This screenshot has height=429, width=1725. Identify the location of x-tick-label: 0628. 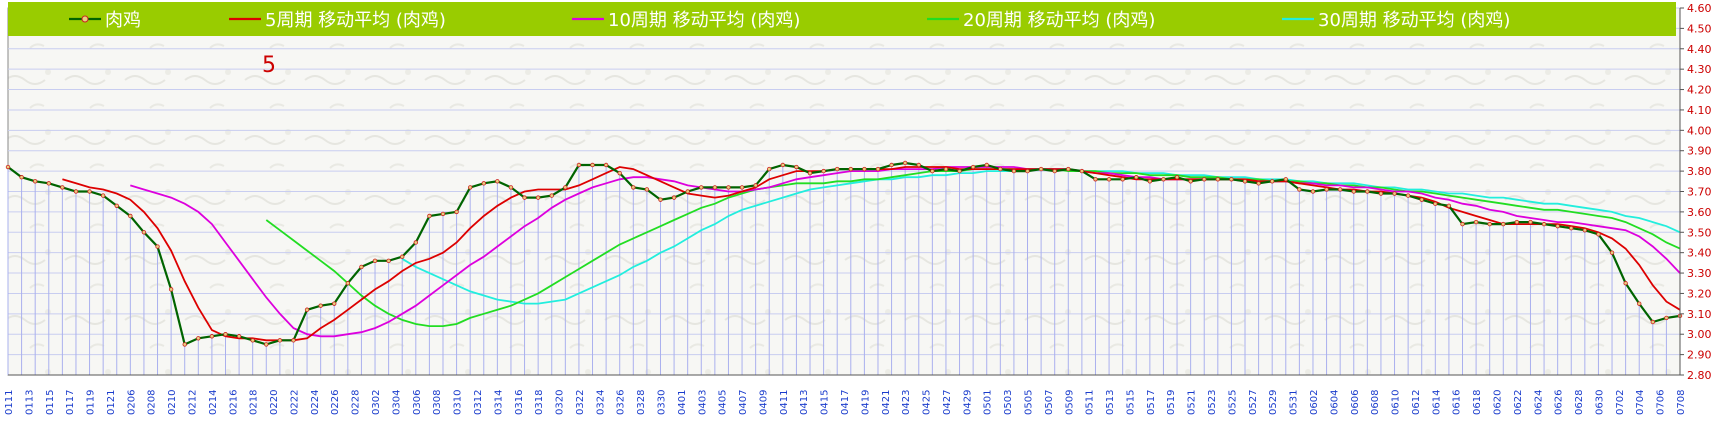
(1579, 402).